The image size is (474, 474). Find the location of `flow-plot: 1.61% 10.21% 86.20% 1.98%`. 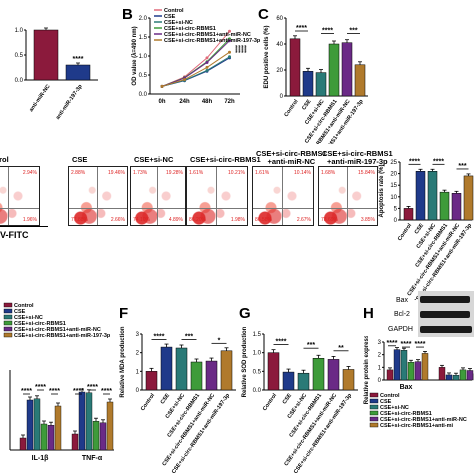

flow-plot: 1.61% 10.21% 86.20% 1.98% is located at coordinates (217, 196).